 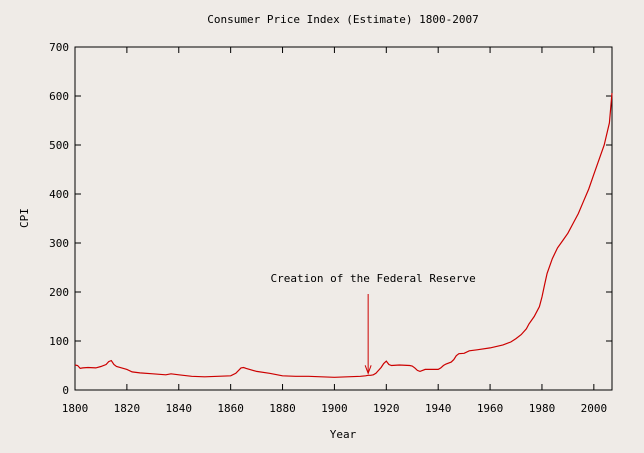 What do you see at coordinates (59, 243) in the screenshot?
I see `y-tick-label: 300` at bounding box center [59, 243].